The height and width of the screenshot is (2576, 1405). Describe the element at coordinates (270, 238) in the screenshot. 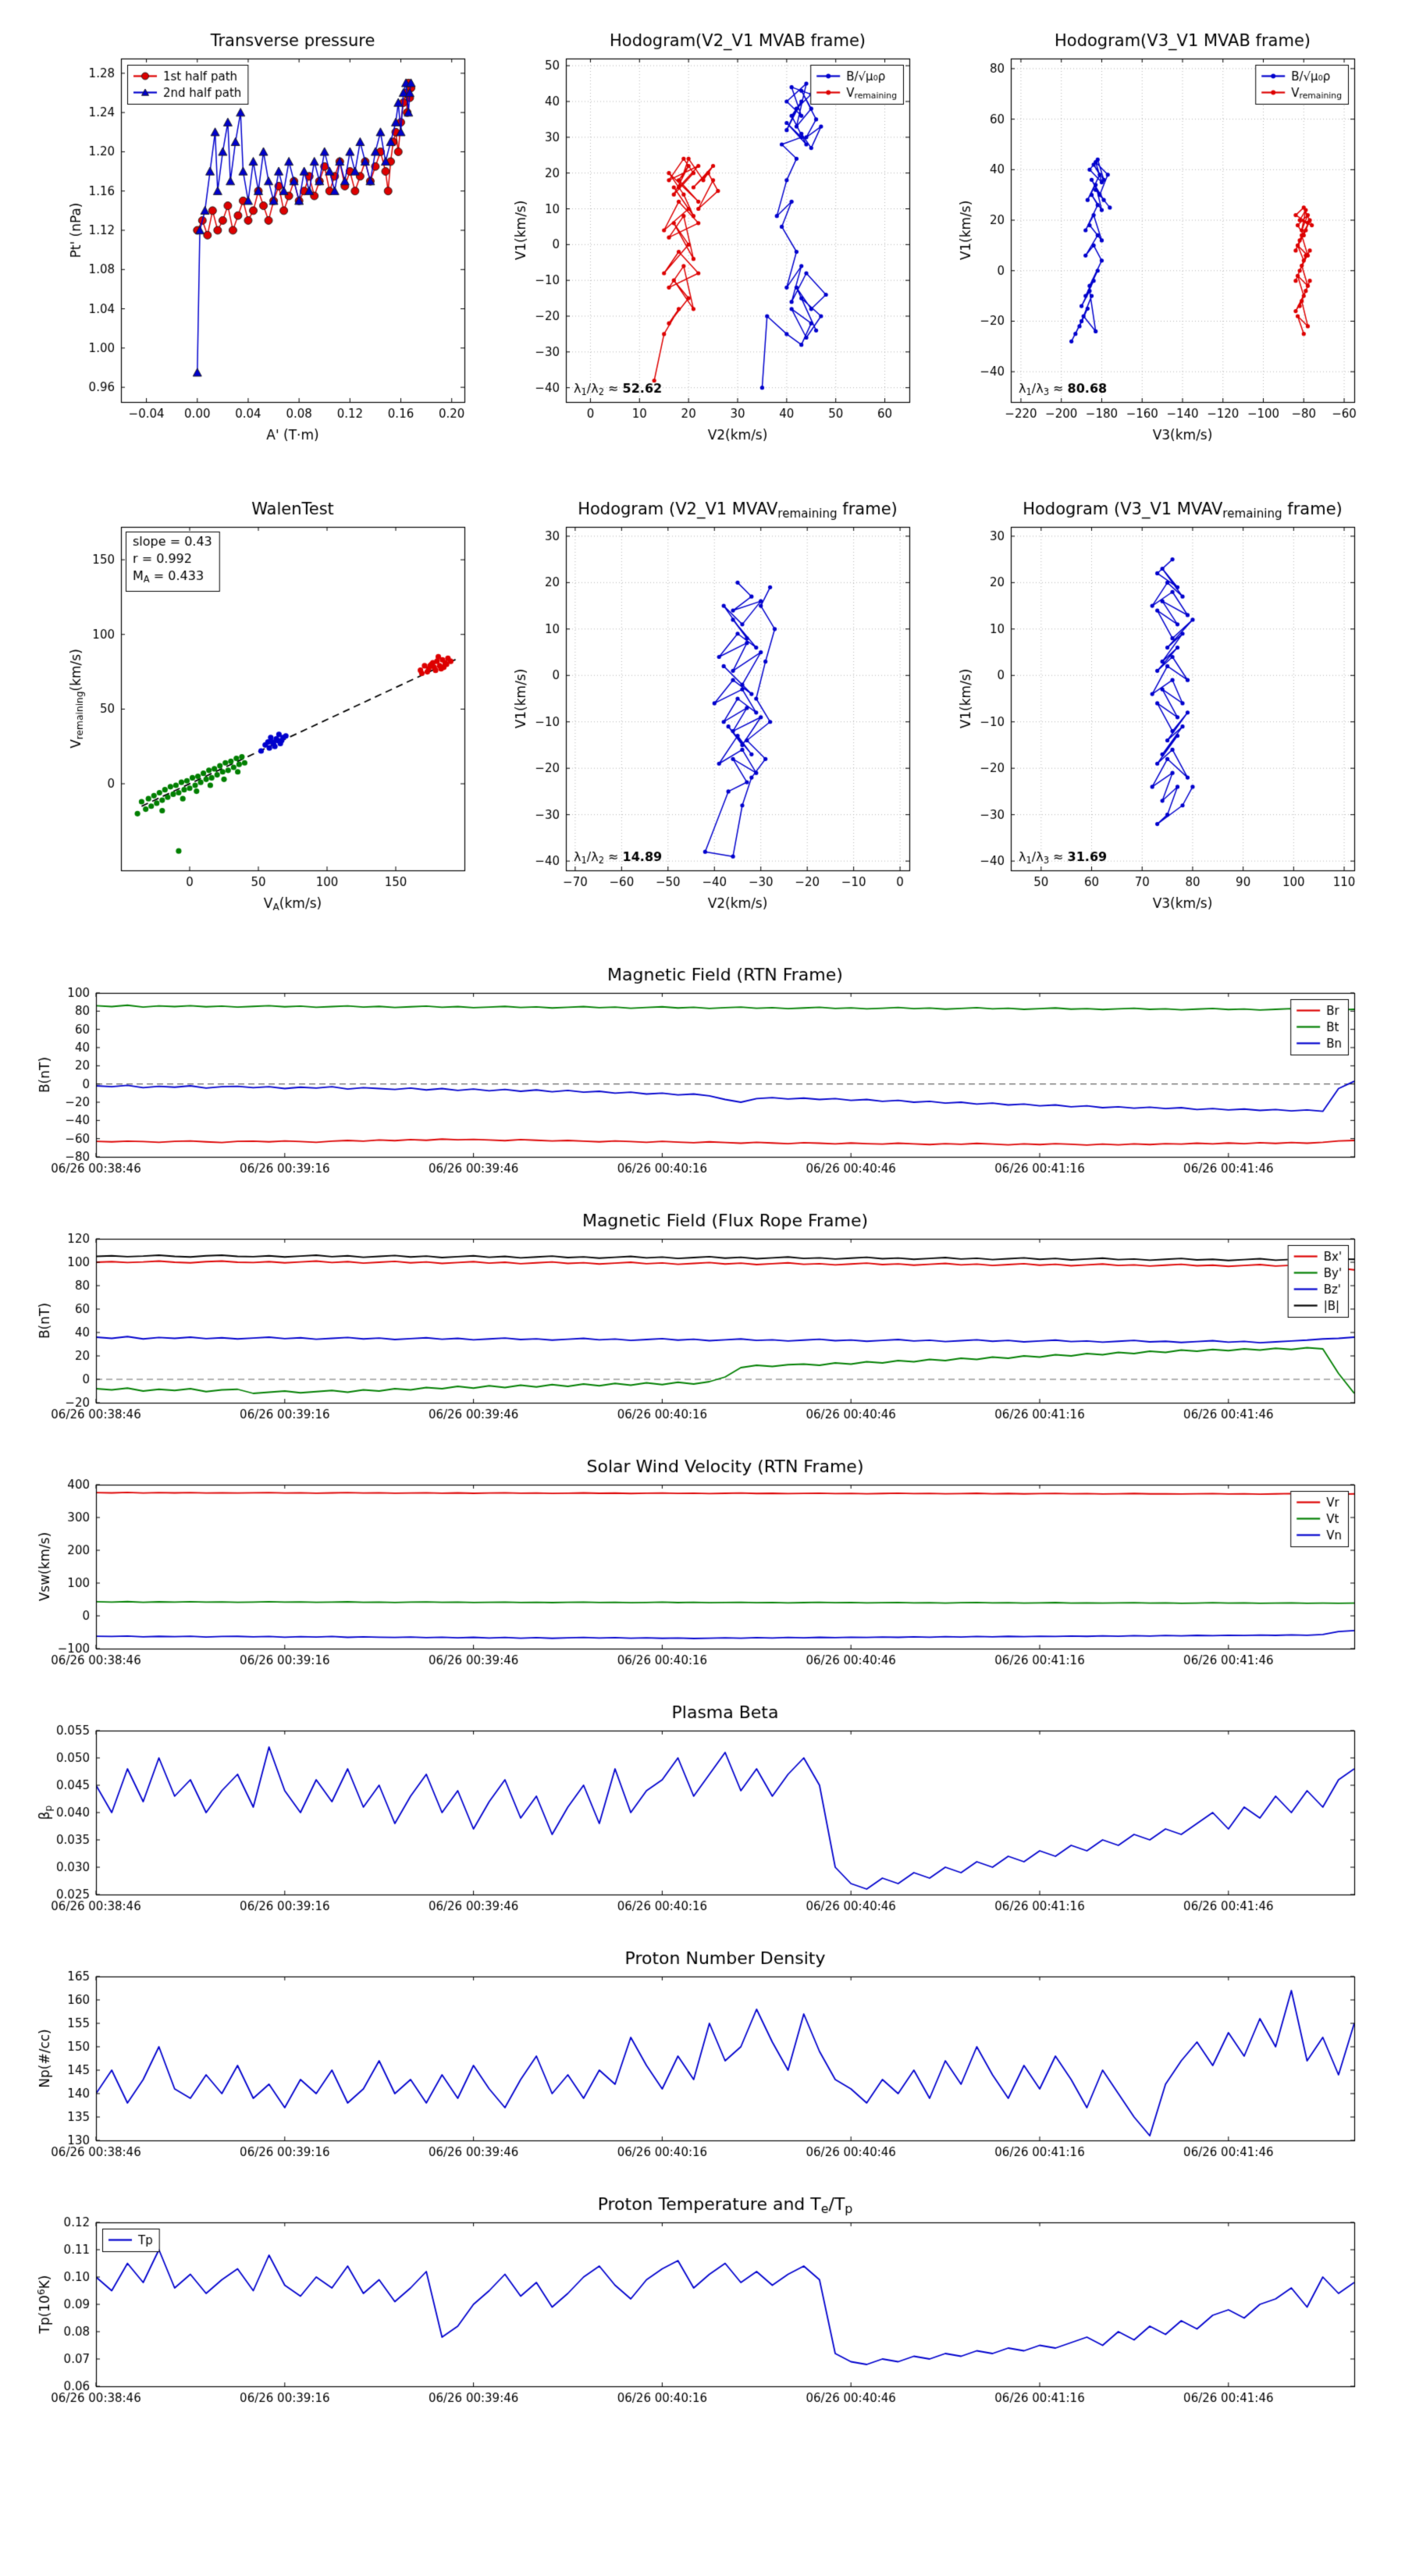

I see `panel-transverse-pressure` at that location.